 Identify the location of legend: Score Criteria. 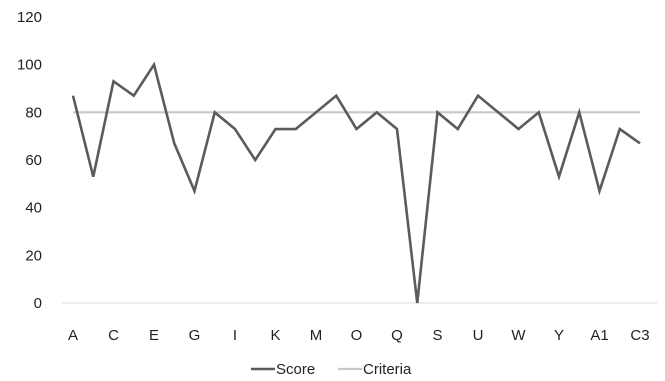
(331, 369).